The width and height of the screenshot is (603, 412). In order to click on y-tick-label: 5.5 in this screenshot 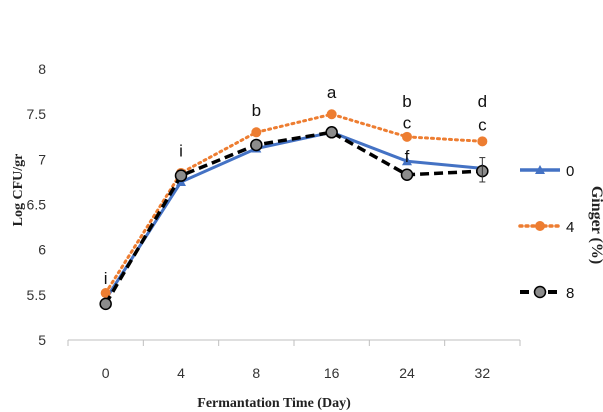, I will do `click(37, 295)`.